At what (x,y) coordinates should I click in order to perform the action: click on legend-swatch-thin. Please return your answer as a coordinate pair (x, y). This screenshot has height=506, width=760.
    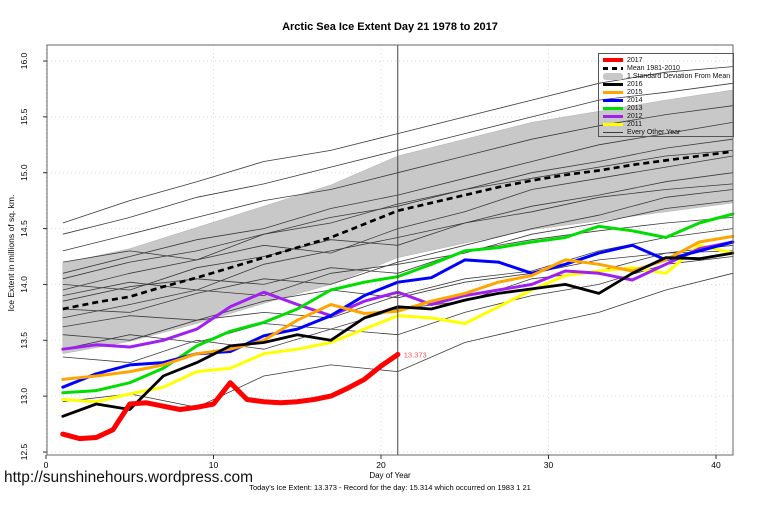
    Looking at the image, I should click on (613, 132).